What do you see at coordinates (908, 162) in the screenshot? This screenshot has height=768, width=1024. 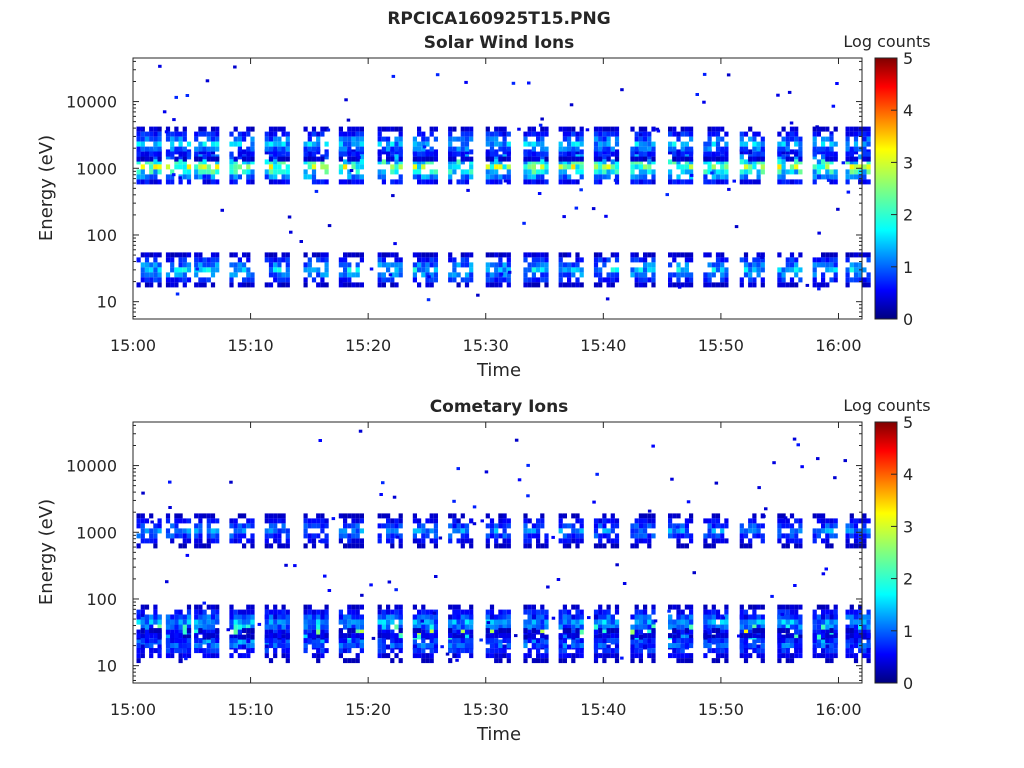 I see `colorbar-tick-label: 3` at bounding box center [908, 162].